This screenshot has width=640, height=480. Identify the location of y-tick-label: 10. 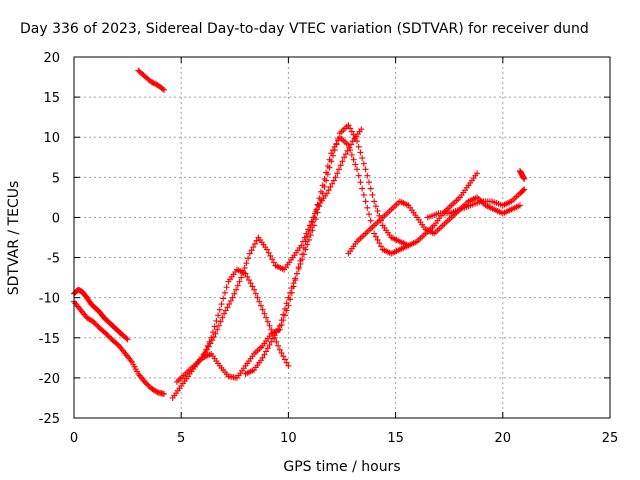
(51, 138).